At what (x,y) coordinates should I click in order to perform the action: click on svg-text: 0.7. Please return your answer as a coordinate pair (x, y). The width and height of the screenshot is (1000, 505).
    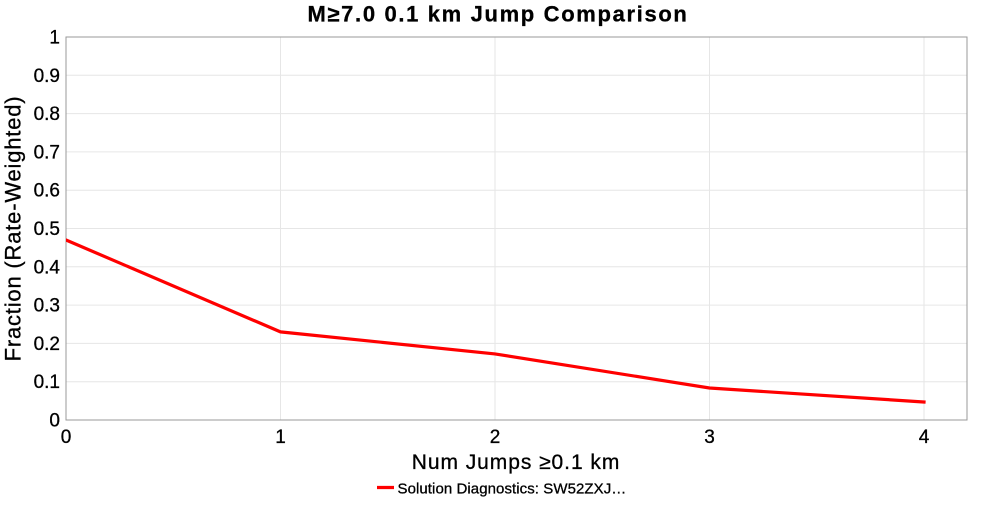
    Looking at the image, I should click on (47, 152).